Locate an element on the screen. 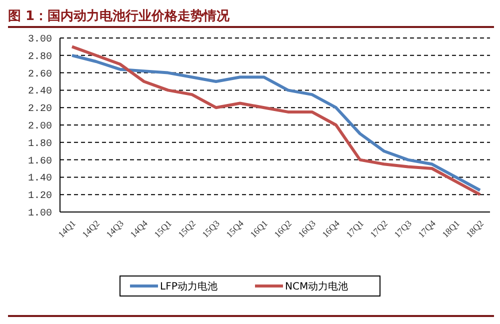 This screenshot has height=324, width=500. y-tick-label: 2.60 is located at coordinates (40, 74).